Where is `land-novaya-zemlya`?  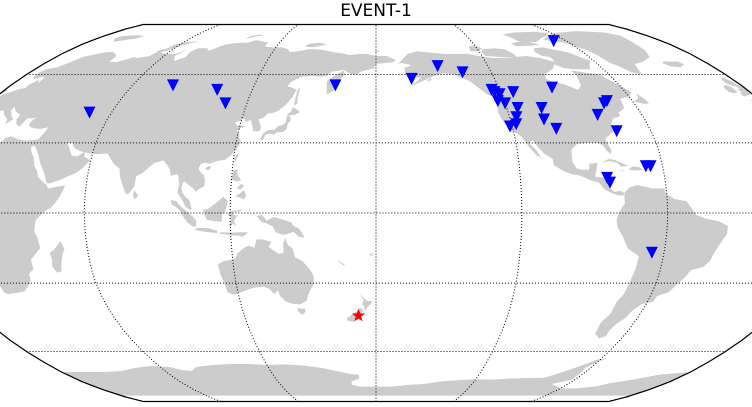
land-novaya-zemlya is located at coordinates (178, 47).